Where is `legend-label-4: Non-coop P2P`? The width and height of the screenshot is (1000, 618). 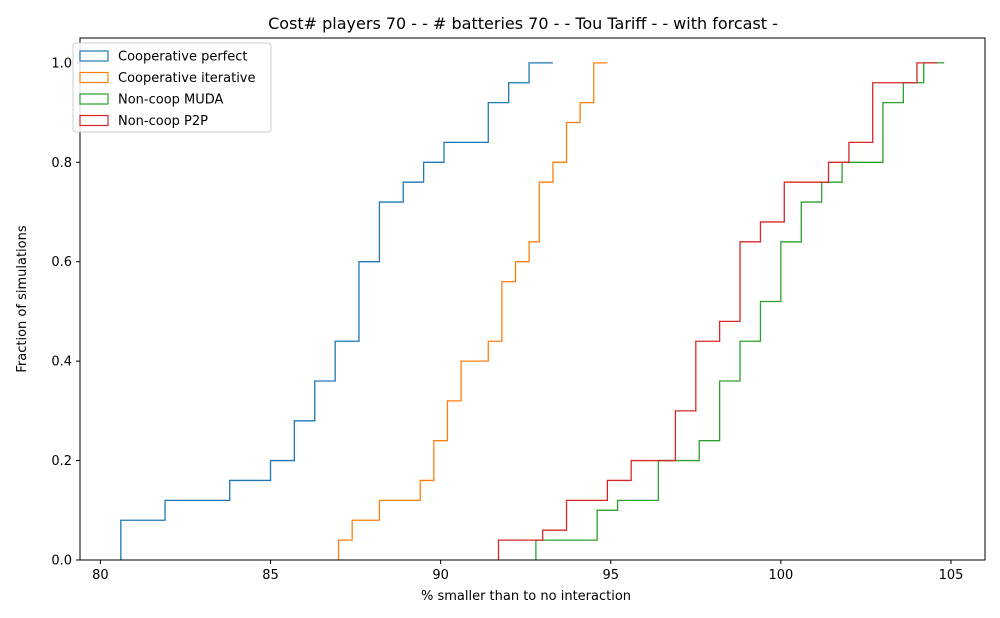
legend-label-4: Non-coop P2P is located at coordinates (163, 121).